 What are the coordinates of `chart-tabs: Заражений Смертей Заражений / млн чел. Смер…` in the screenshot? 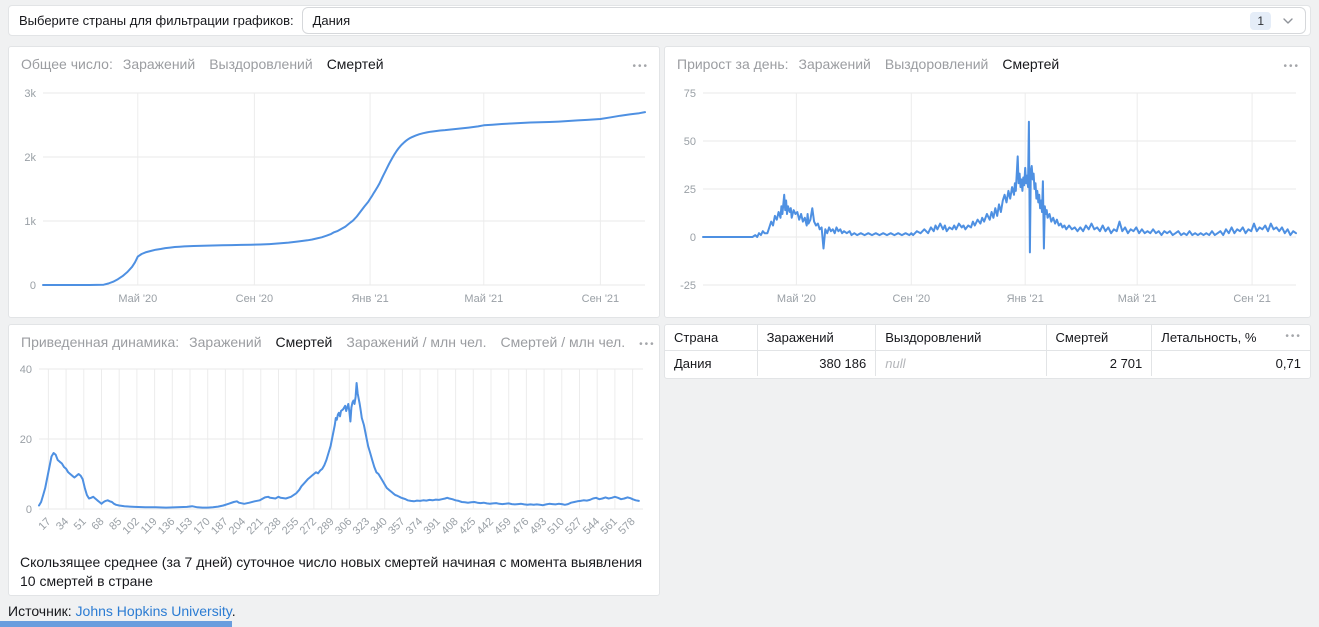 It's located at (407, 342).